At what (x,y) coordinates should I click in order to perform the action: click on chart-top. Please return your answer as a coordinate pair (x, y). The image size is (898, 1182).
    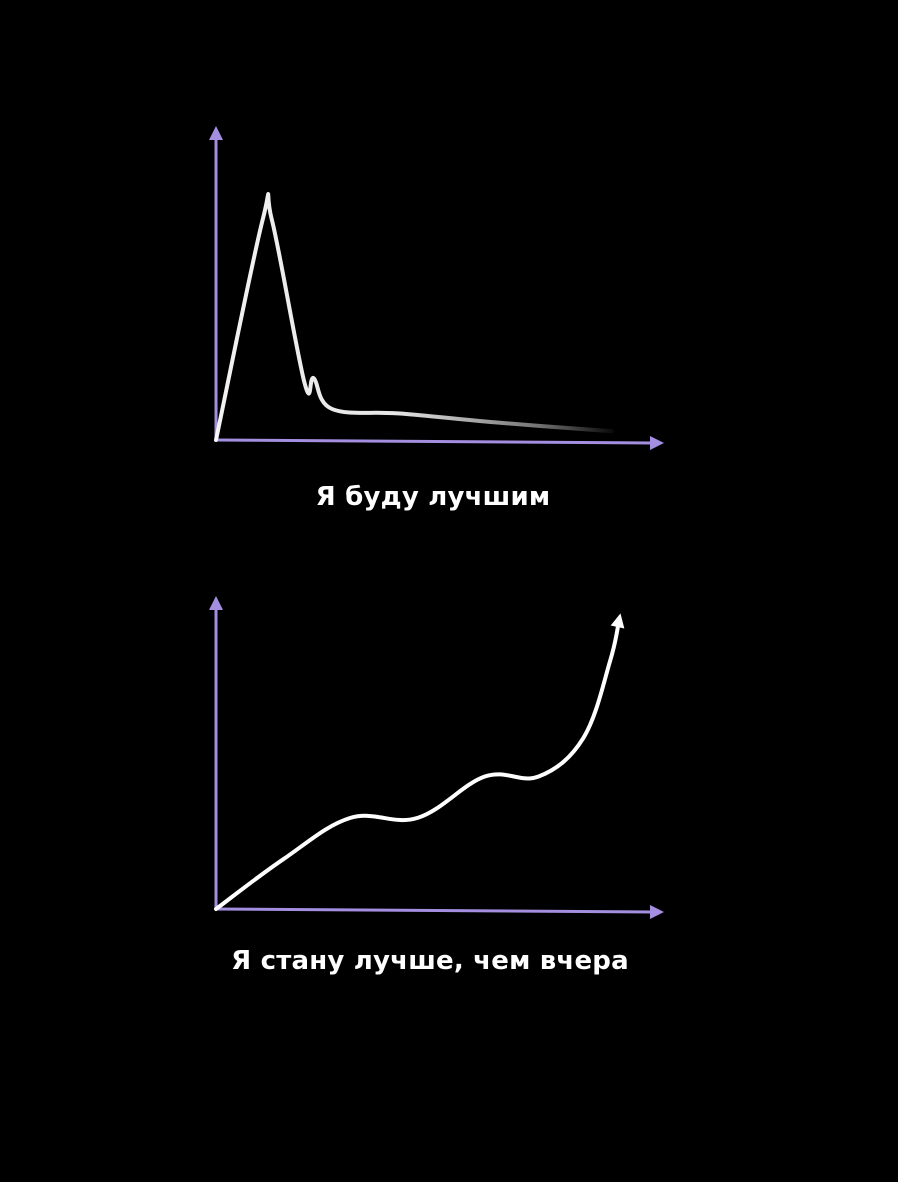
    Looking at the image, I should click on (436, 288).